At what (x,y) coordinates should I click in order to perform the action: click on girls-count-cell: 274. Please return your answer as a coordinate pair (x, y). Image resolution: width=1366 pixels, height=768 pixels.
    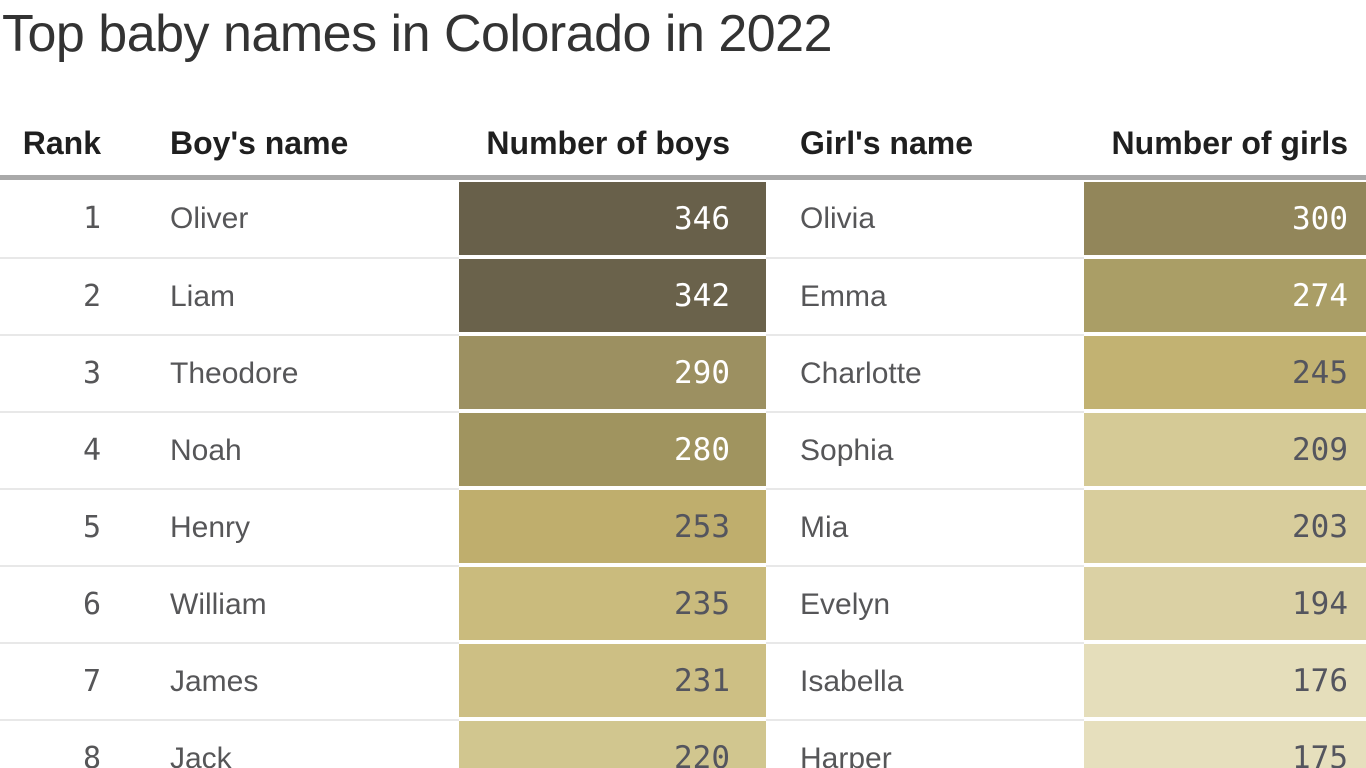
    Looking at the image, I should click on (1225, 295).